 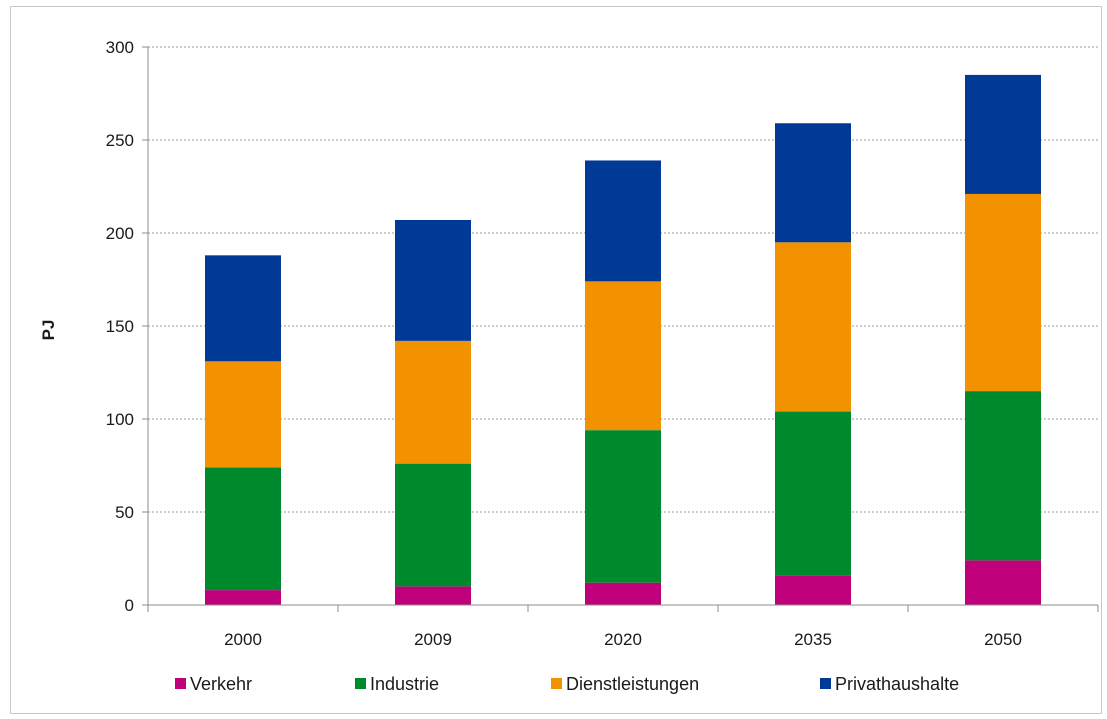 What do you see at coordinates (813, 639) in the screenshot?
I see `x-tick-label: 2035` at bounding box center [813, 639].